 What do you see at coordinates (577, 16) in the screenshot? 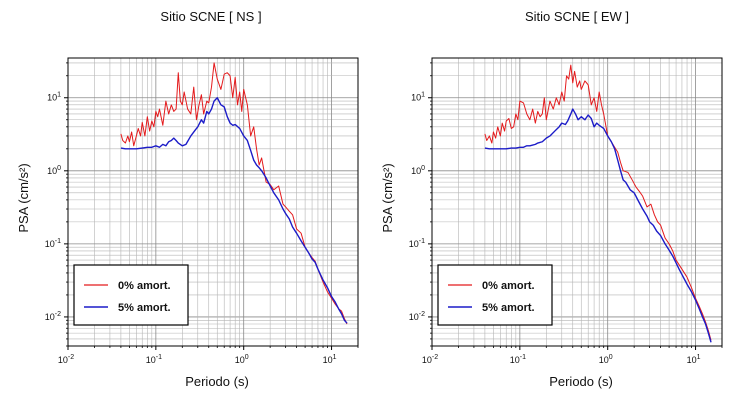
I see `chart-title: Sitio SCNE [ EW ]` at bounding box center [577, 16].